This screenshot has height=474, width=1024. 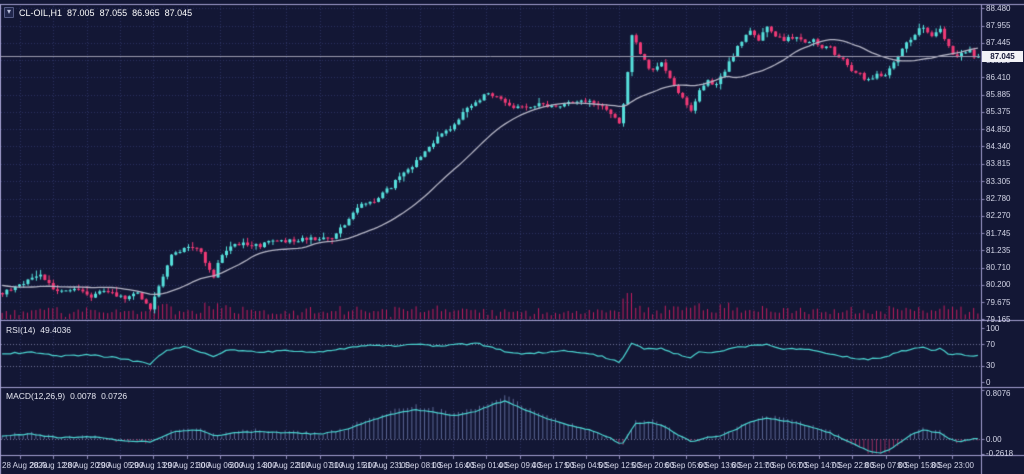 What do you see at coordinates (1002, 56) in the screenshot?
I see `current-price-box: 87.045` at bounding box center [1002, 56].